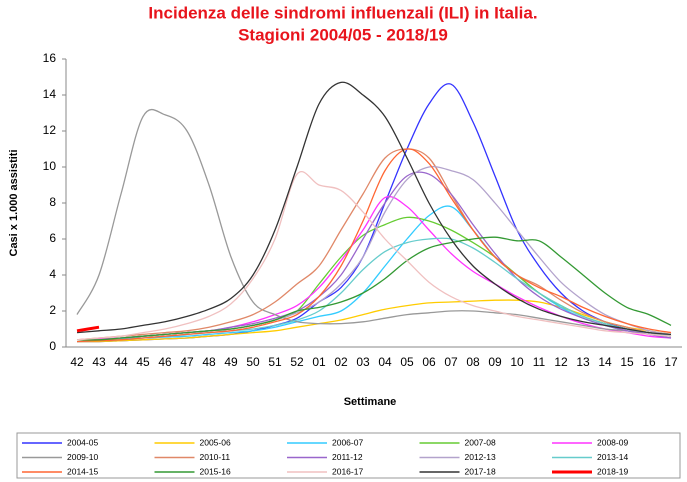 Image resolution: width=687 pixels, height=482 pixels. What do you see at coordinates (88, 329) in the screenshot?
I see `series-line` at bounding box center [88, 329].